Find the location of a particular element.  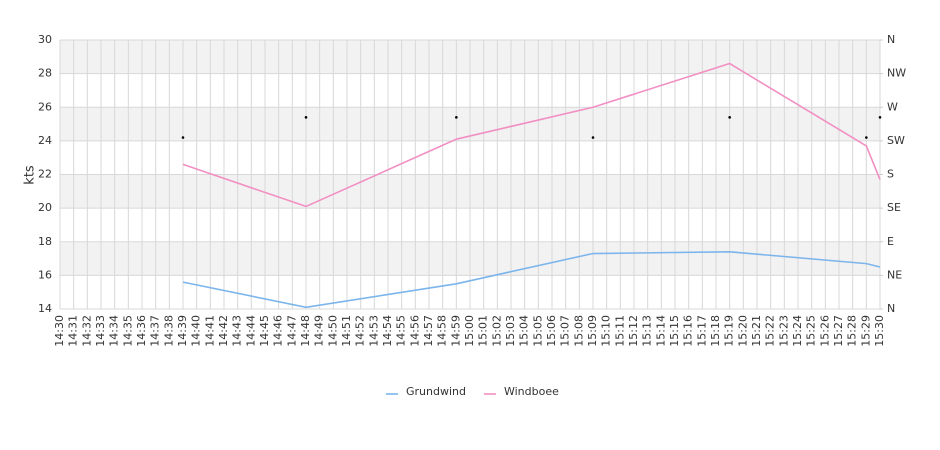

x-tick-label: 15:04 is located at coordinates (524, 331).